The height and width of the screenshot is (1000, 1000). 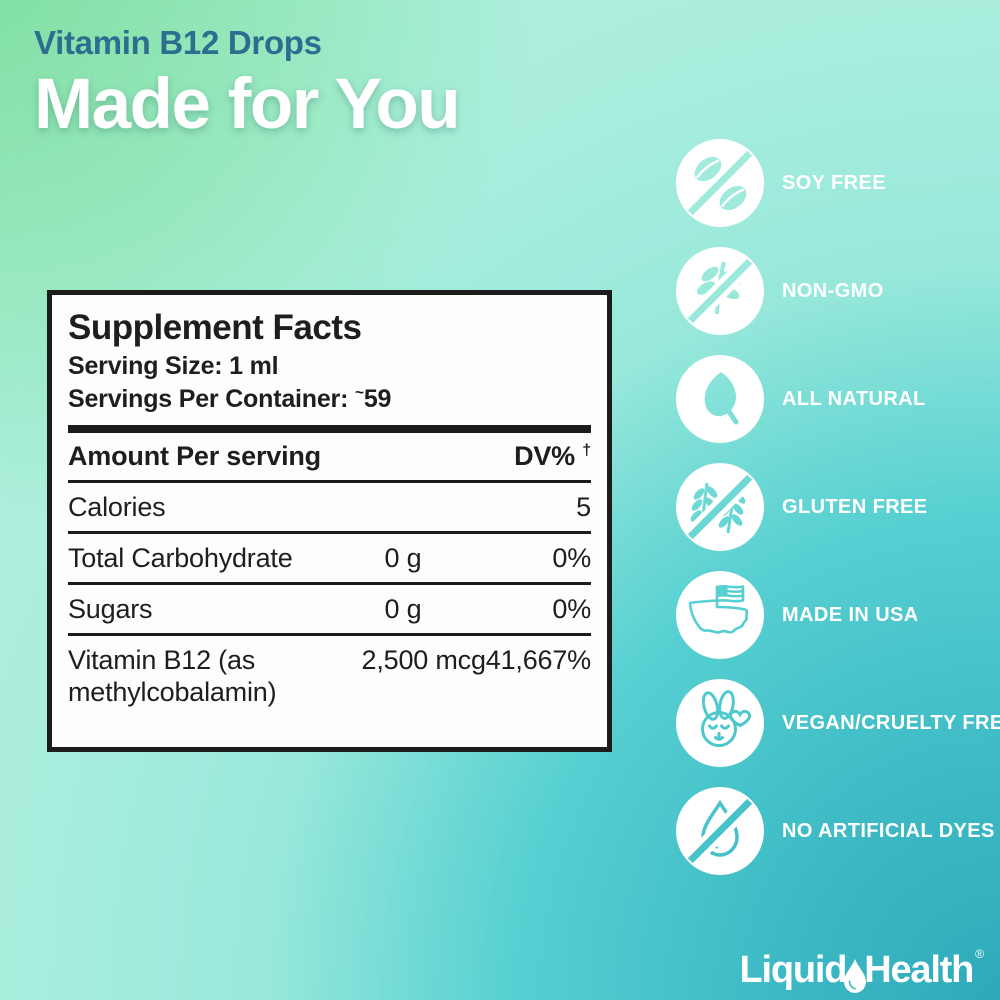 I want to click on badge-label: SOY FREE, so click(x=834, y=182).